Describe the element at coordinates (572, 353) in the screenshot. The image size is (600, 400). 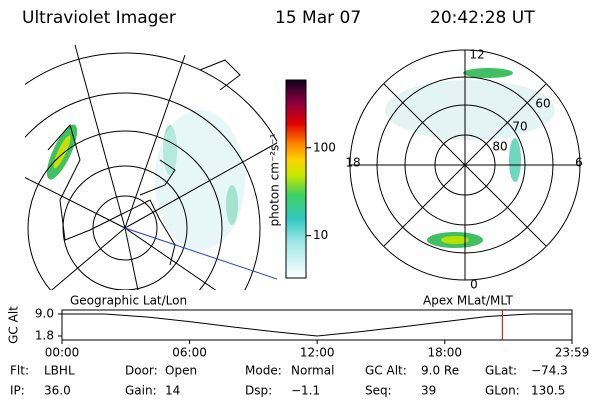
I see `x-tick-label: 23:59` at that location.